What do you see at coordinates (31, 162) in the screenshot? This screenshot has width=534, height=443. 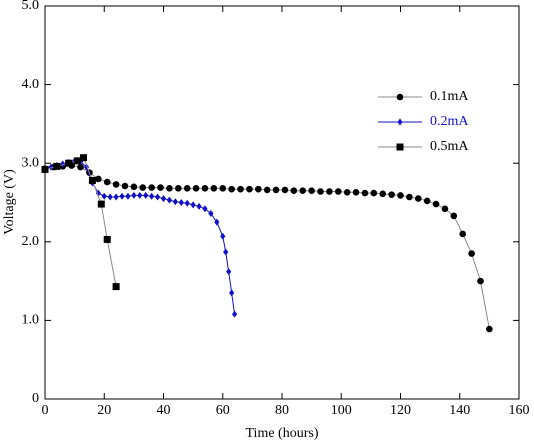 I see `y-tick-label: 3.0` at bounding box center [31, 162].